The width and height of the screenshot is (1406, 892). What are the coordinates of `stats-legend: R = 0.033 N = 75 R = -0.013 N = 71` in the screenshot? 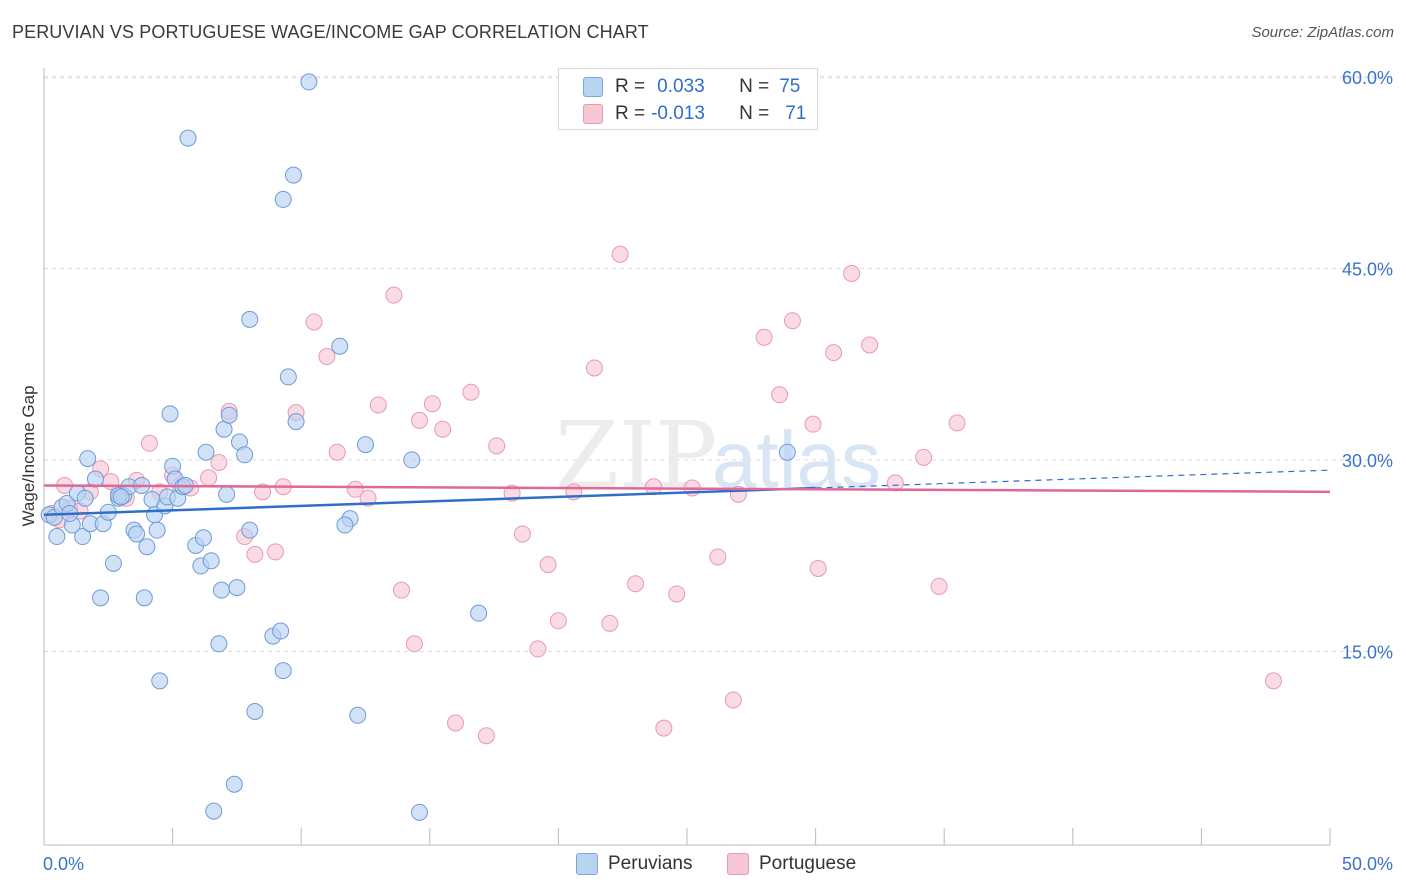 It's located at (688, 99).